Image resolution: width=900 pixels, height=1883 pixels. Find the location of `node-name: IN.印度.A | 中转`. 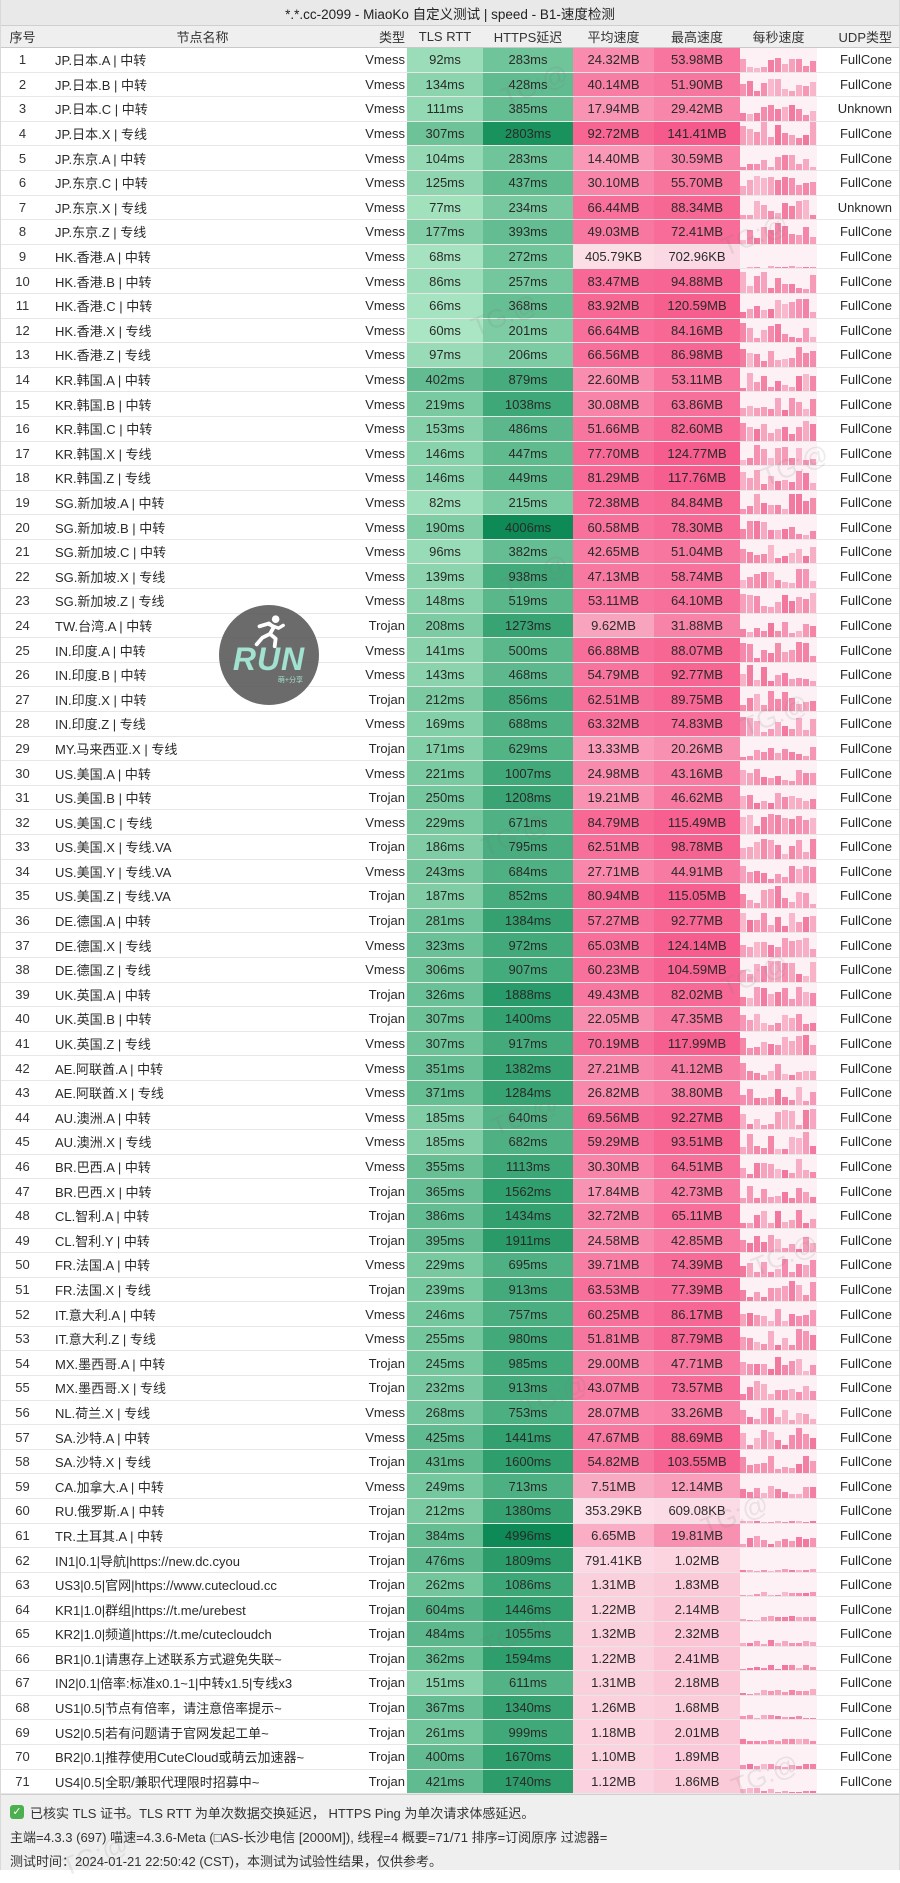

node-name: IN.印度.A | 中转 is located at coordinates (100, 651).